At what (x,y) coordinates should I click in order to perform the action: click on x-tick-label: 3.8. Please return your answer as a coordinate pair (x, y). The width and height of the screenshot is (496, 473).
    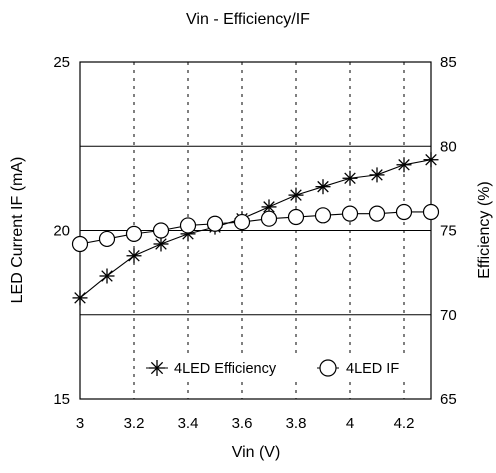
    Looking at the image, I should click on (296, 423).